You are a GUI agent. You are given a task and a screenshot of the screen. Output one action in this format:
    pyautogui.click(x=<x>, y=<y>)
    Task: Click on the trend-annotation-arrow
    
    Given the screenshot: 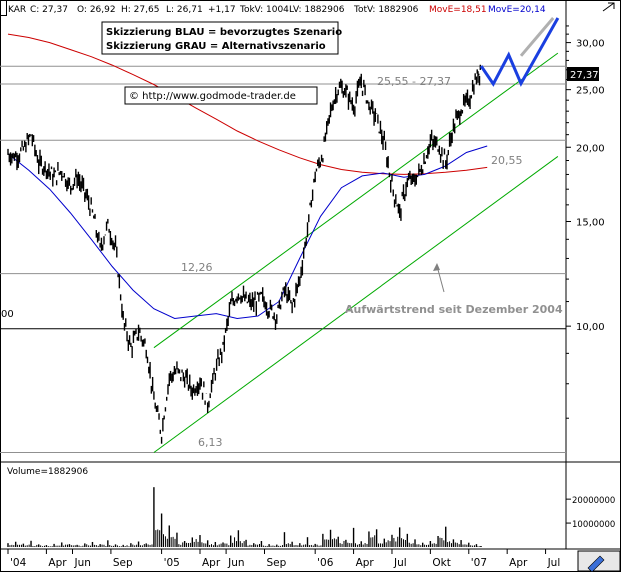 What is the action you would take?
    pyautogui.click(x=439, y=278)
    